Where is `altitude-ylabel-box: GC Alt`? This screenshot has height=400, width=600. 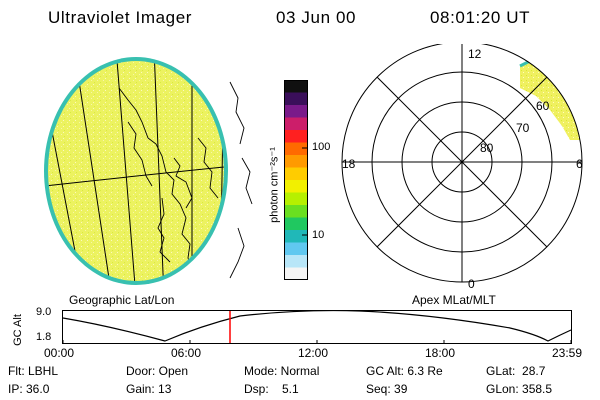
altitude-ylabel-box: GC Alt is located at coordinates (17, 330).